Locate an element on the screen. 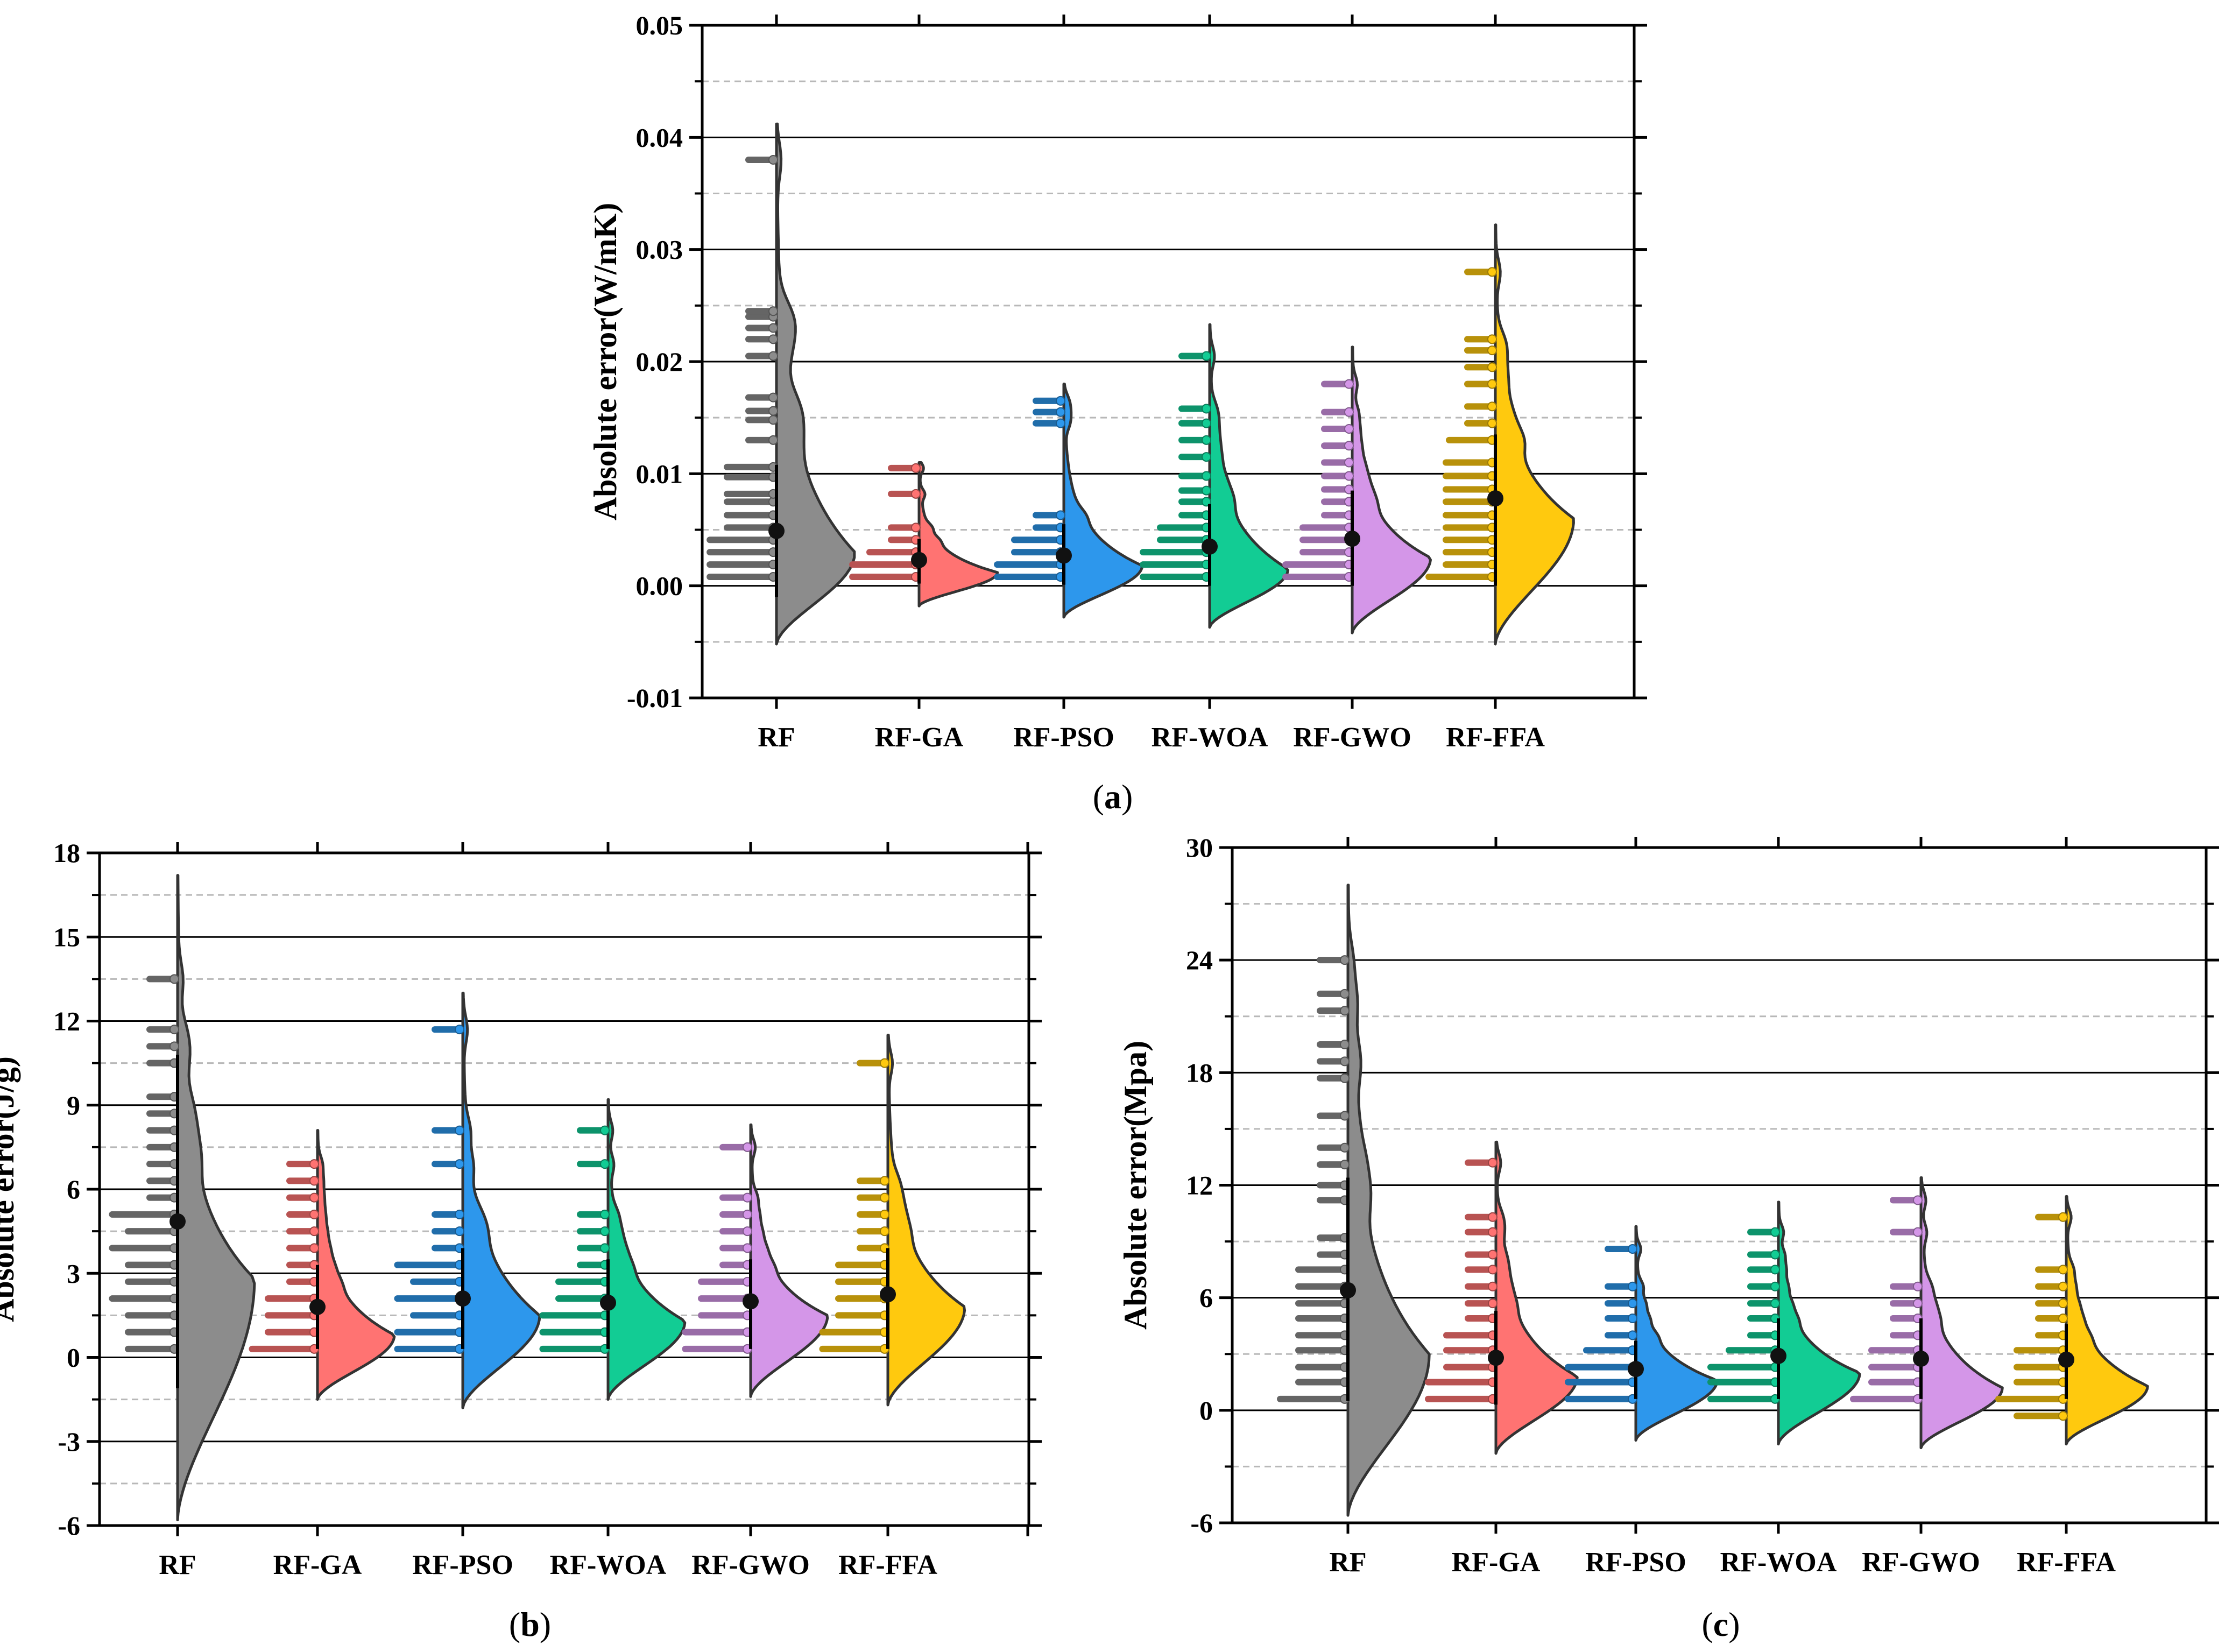 The height and width of the screenshot is (1652, 2225). y-tick-label: -0.01 is located at coordinates (655, 698).